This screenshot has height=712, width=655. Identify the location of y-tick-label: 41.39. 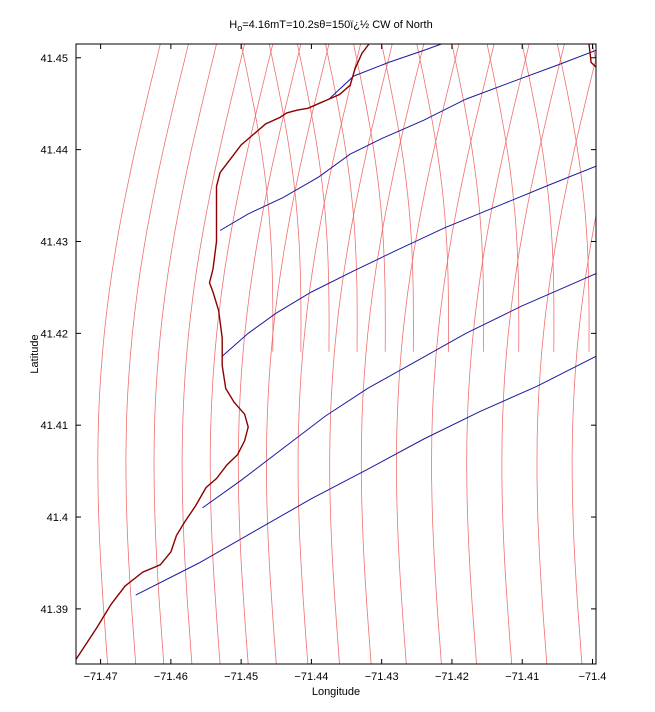
(54, 610).